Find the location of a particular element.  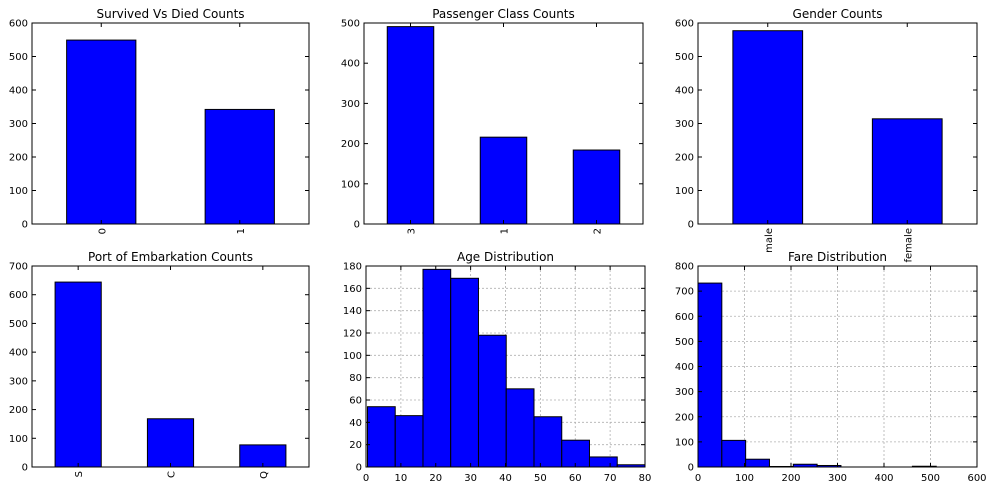

y-tick-label: 80 is located at coordinates (355, 378).